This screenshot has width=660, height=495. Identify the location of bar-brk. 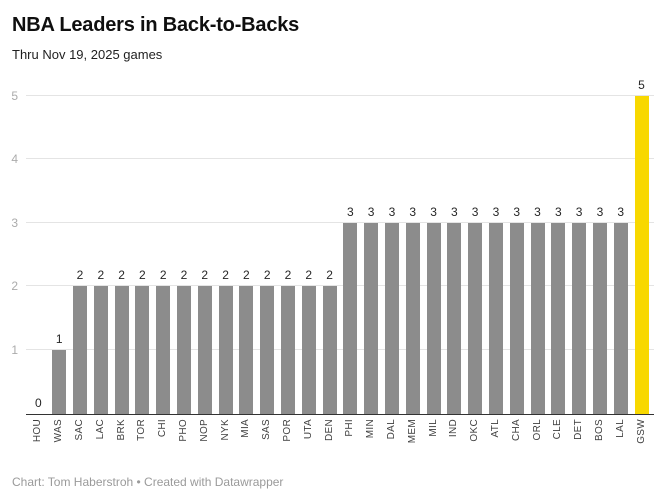
(121, 350).